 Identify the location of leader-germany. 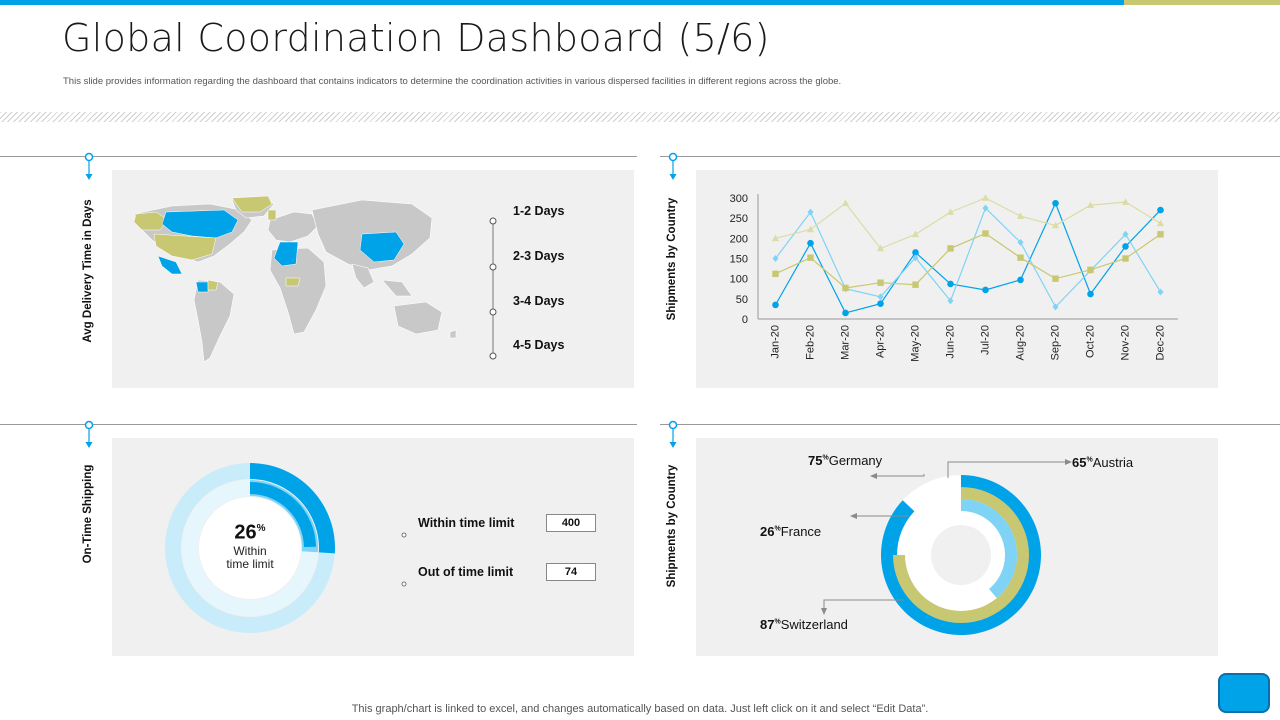
(900, 475).